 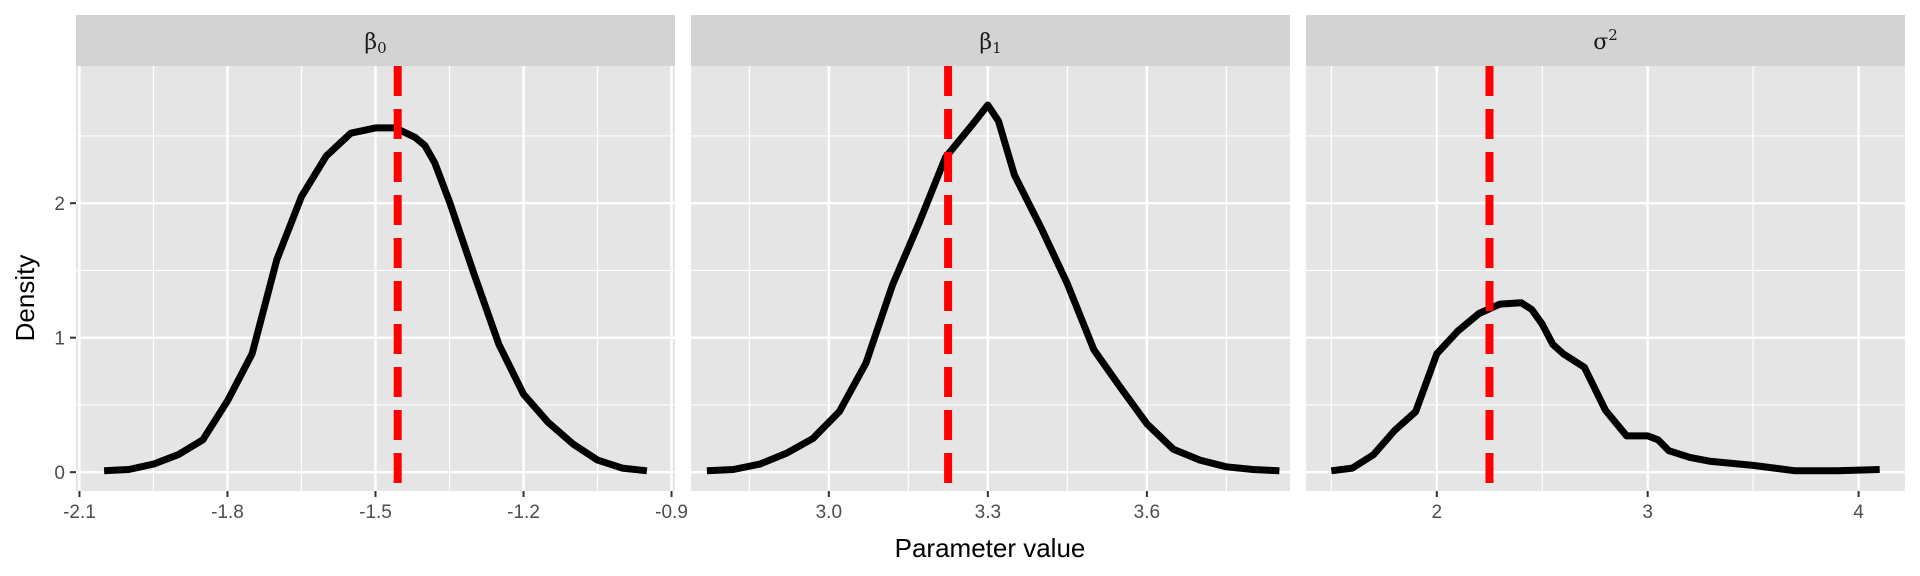 I want to click on x-tick-label: 4, so click(x=1858, y=512).